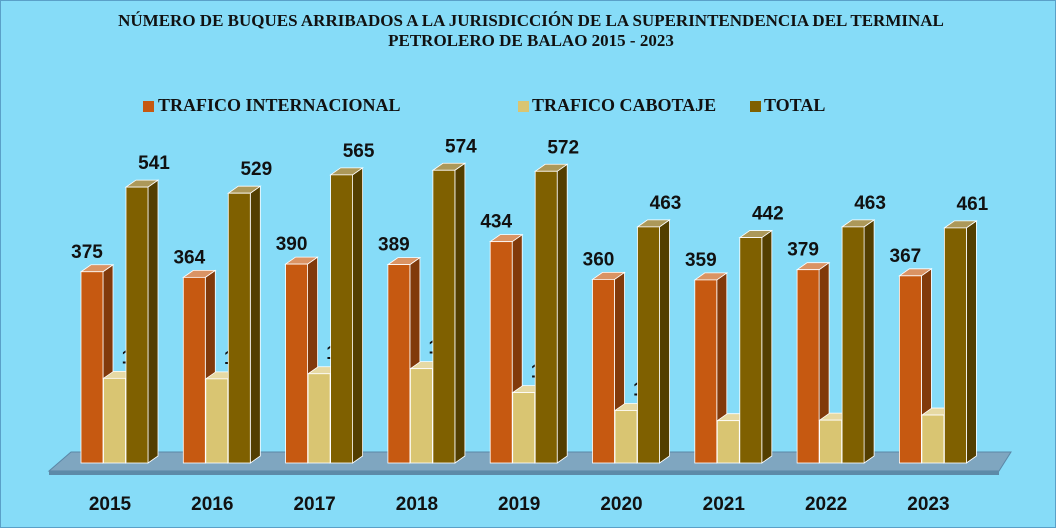 This screenshot has height=528, width=1056. I want to click on data-label: 565, so click(359, 151).